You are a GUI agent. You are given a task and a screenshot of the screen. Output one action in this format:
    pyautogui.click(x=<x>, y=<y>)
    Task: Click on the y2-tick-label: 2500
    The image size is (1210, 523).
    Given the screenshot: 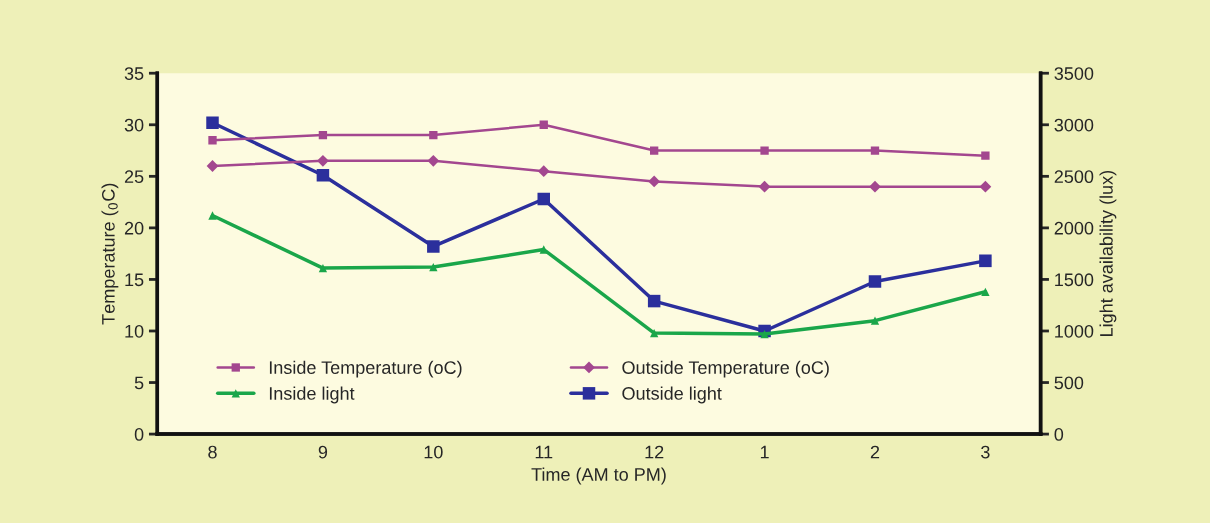 What is the action you would take?
    pyautogui.click(x=1074, y=177)
    